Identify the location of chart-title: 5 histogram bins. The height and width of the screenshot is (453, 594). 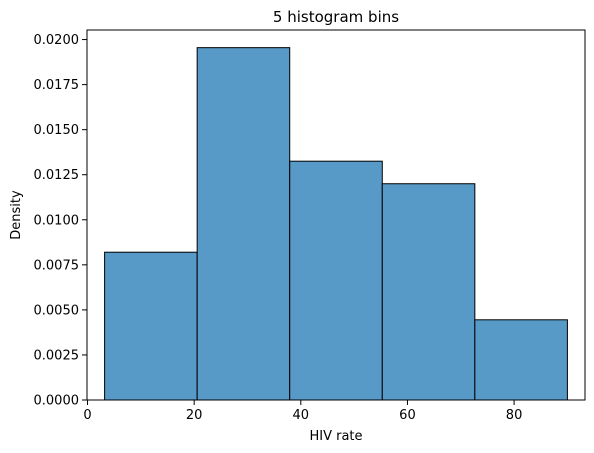
(336, 17).